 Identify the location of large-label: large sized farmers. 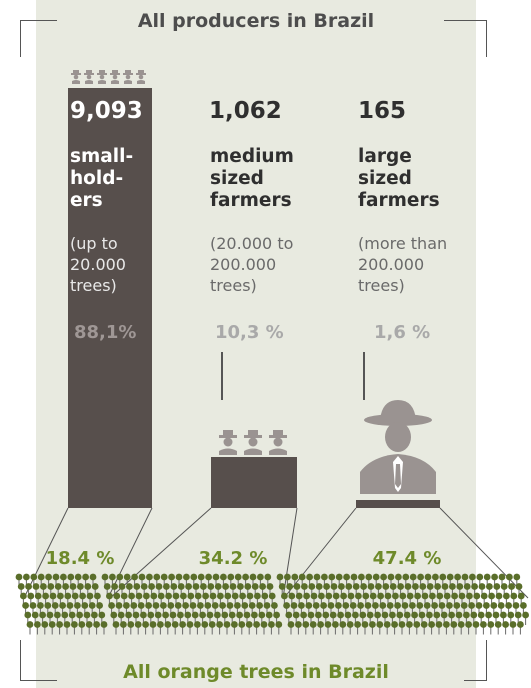
(399, 178).